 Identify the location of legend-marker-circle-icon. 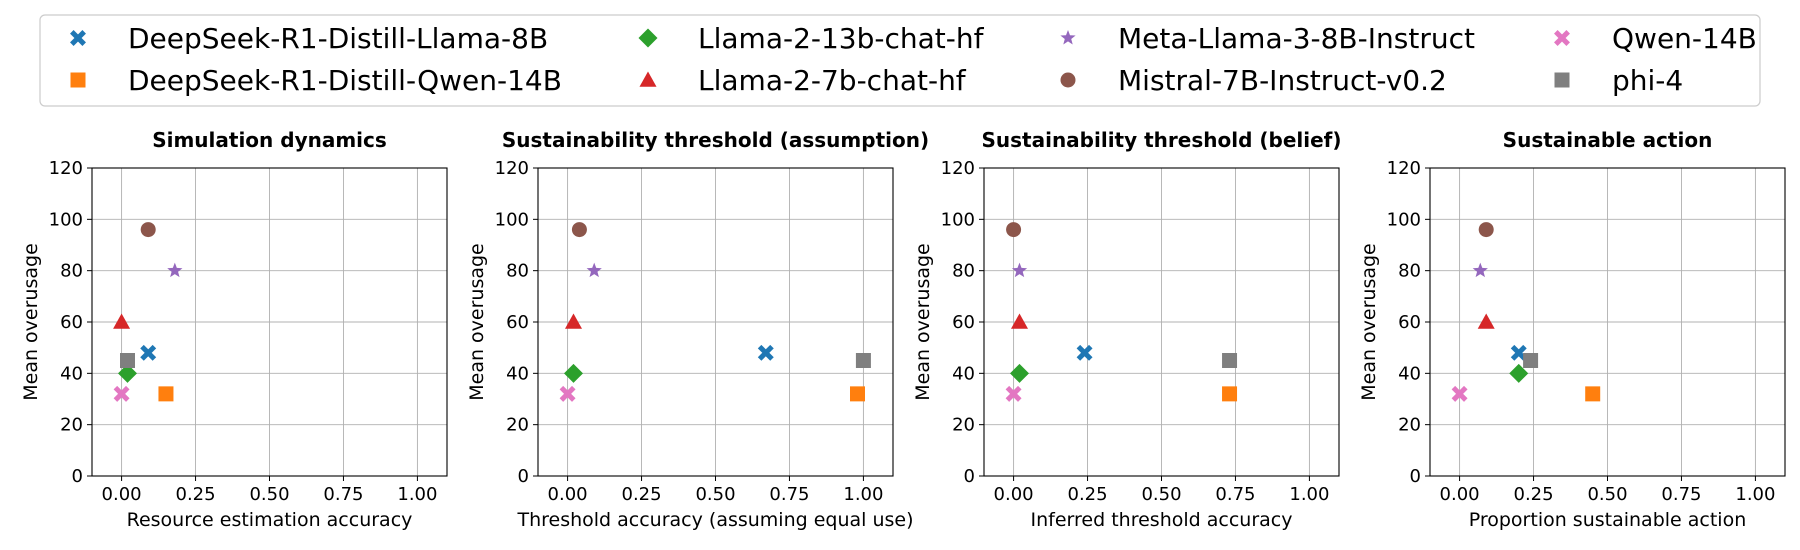
(1068, 80).